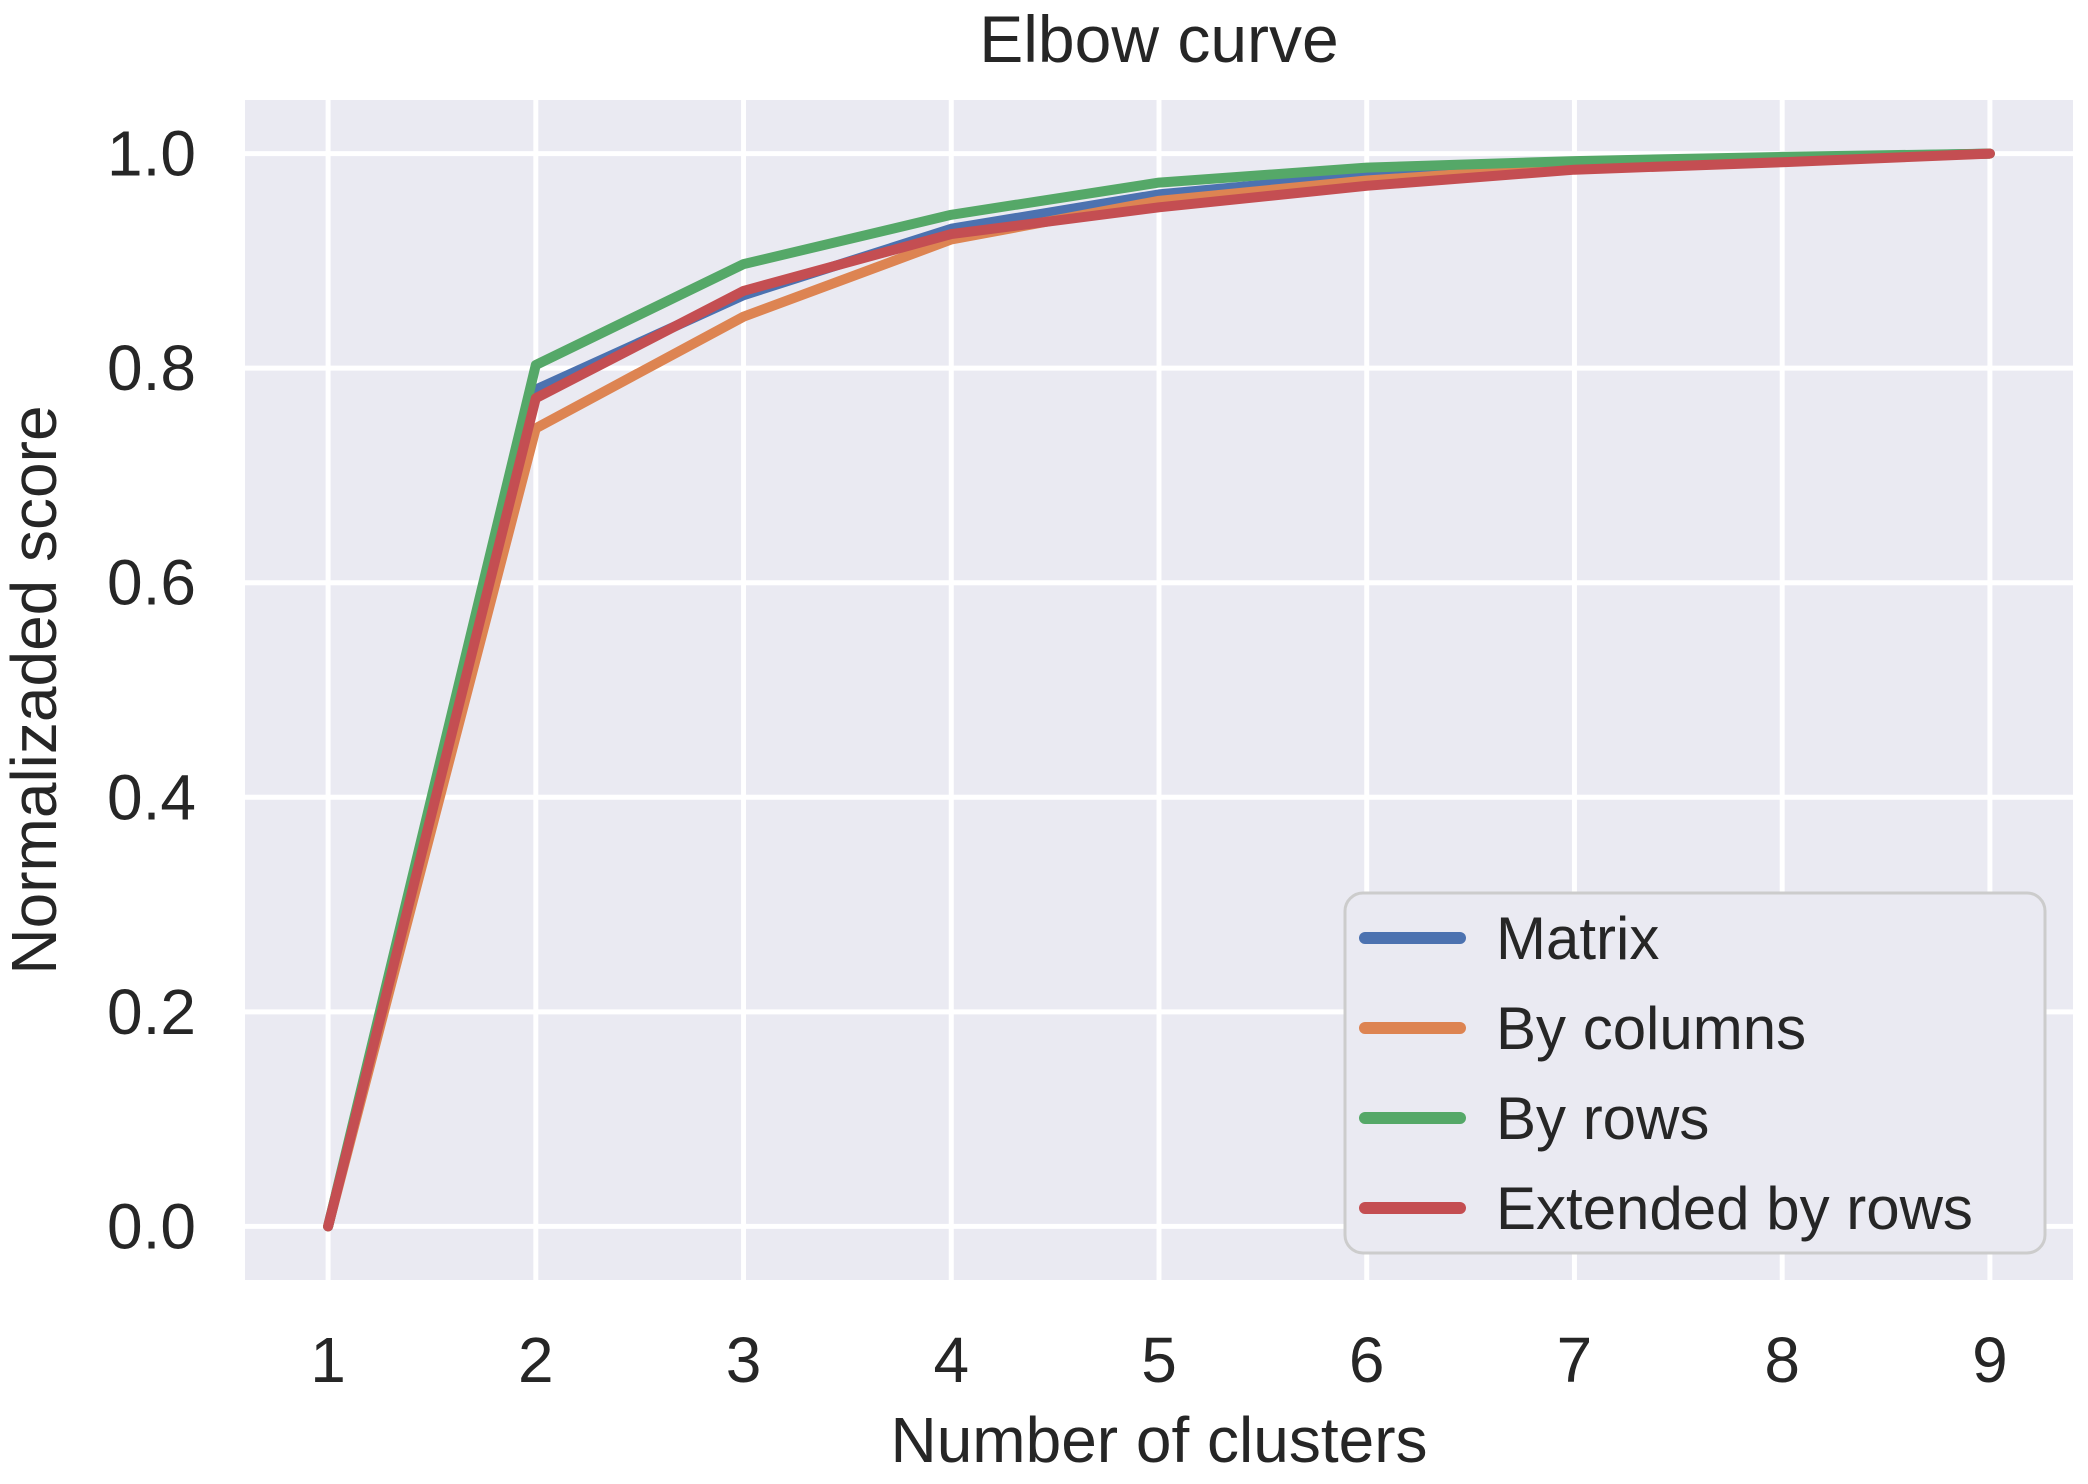  I want to click on x-tick-label-1: 1, so click(328, 1360).